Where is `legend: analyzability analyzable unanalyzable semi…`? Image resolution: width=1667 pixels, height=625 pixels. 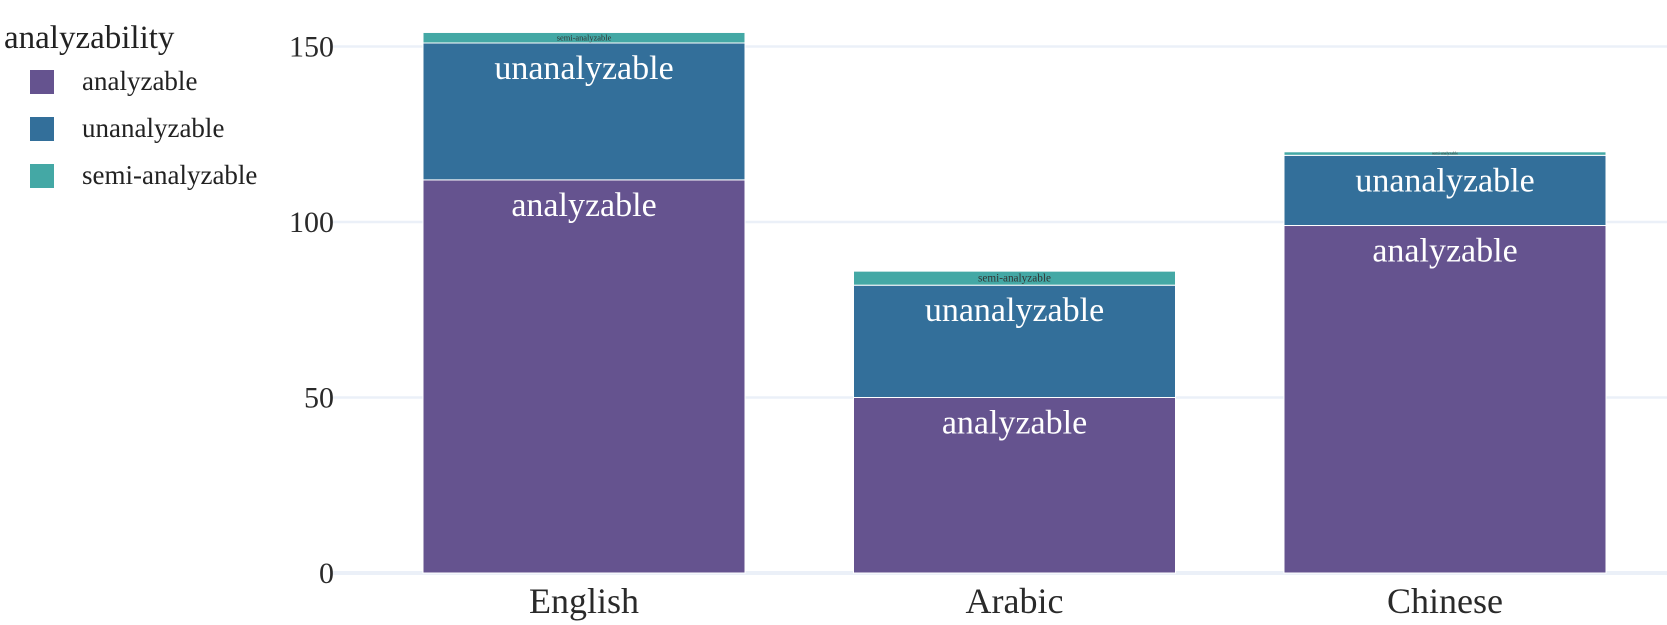 legend: analyzability analyzable unanalyzable semi… is located at coordinates (130, 108).